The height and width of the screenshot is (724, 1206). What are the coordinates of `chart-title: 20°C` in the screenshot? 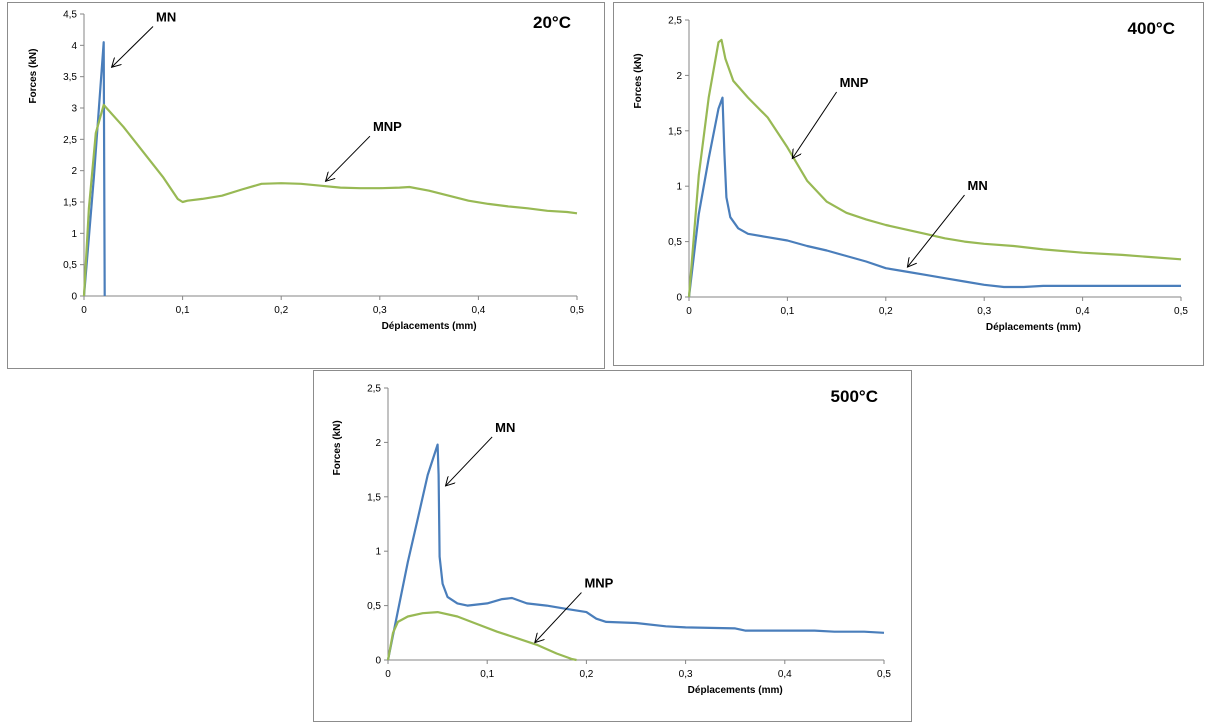 It's located at (552, 22).